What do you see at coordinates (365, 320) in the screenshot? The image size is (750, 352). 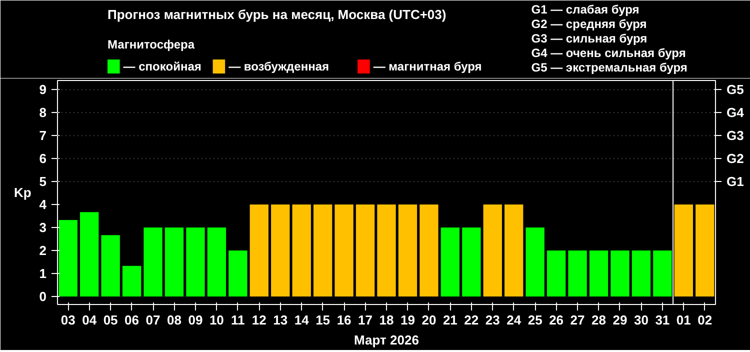 I see `x-tick-label: 17` at bounding box center [365, 320].